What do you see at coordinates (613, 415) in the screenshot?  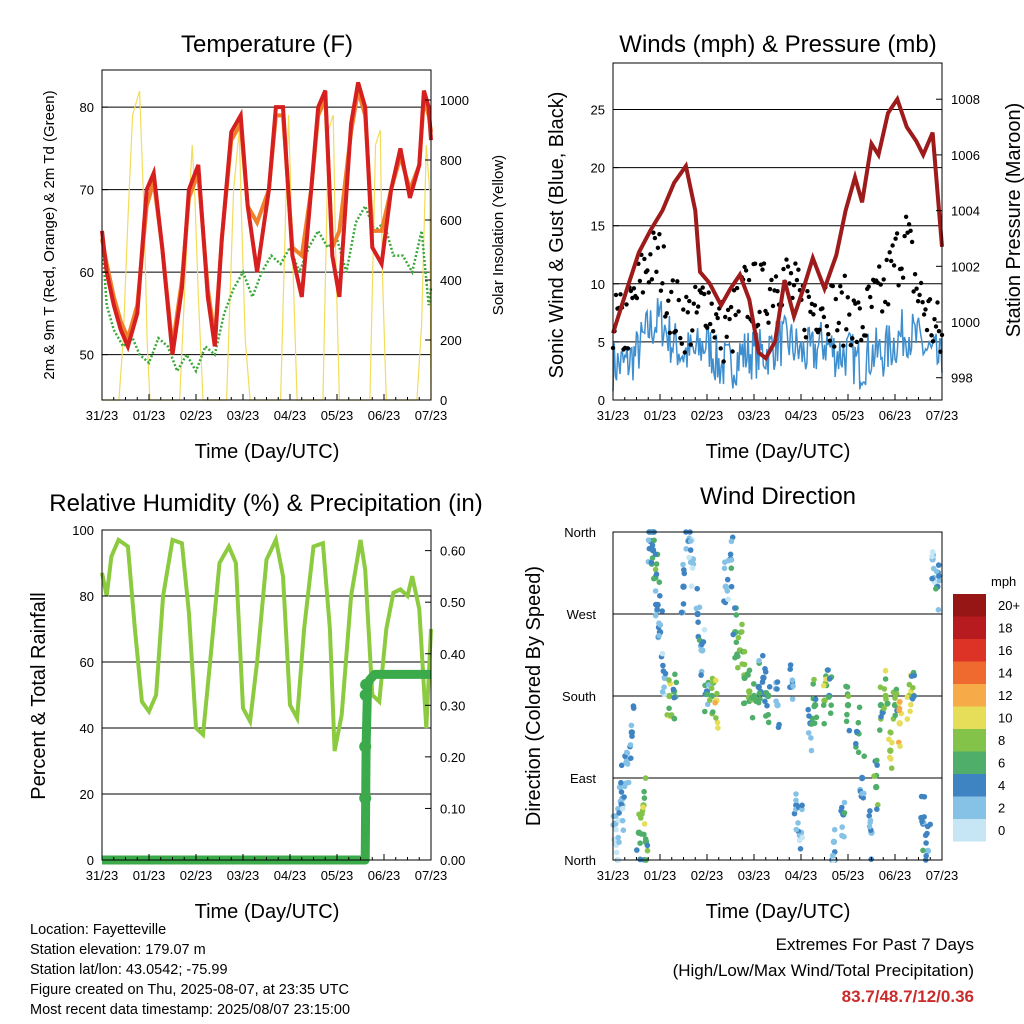 I see `x-tick-label: 31/23` at bounding box center [613, 415].